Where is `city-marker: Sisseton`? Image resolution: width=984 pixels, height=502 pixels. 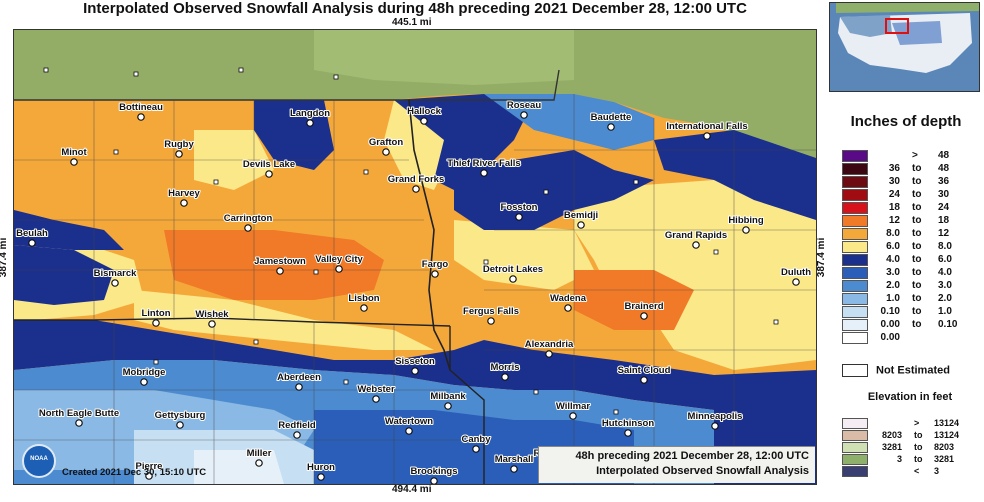 city-marker: Sisseton is located at coordinates (415, 365).